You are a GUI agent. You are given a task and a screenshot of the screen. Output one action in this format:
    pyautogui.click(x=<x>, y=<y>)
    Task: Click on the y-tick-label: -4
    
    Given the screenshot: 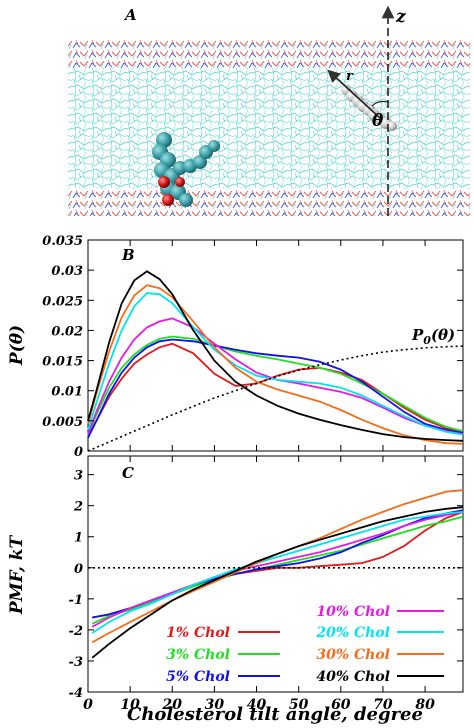 What is the action you would take?
    pyautogui.click(x=76, y=693)
    